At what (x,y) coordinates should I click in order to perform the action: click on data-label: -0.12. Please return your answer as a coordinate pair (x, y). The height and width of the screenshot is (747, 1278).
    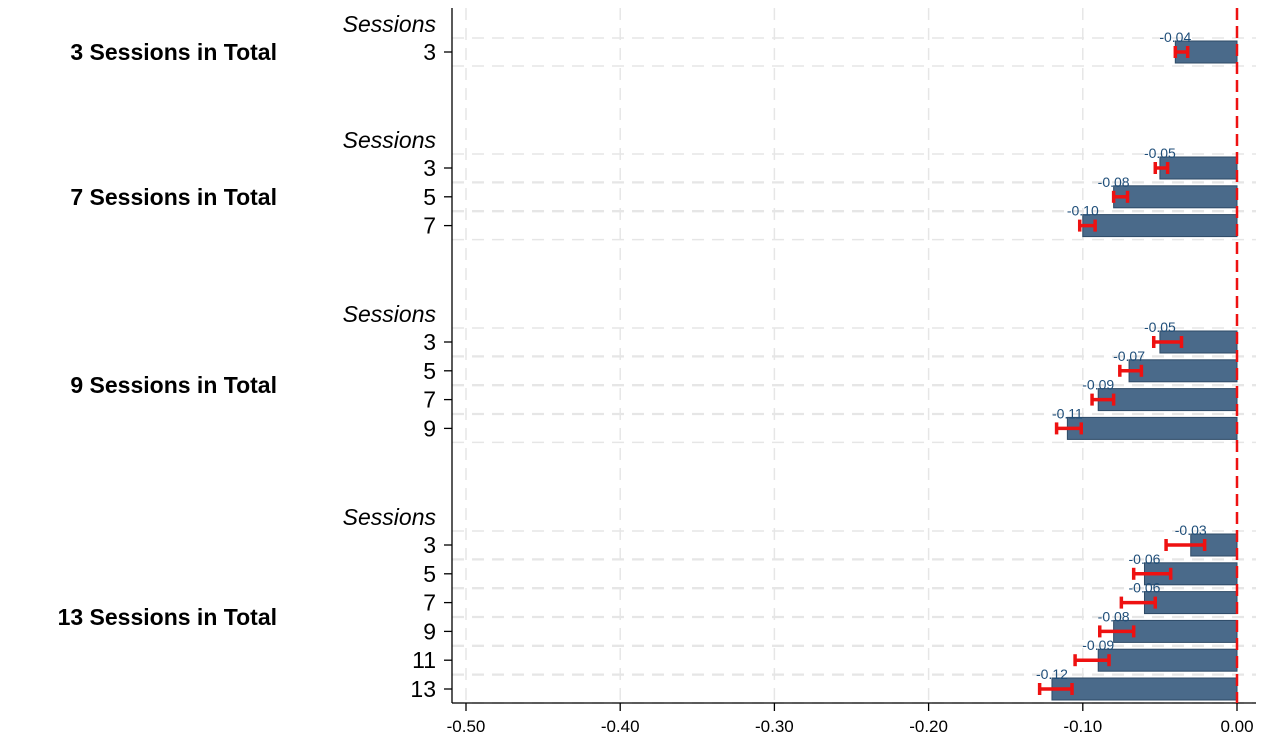
    Looking at the image, I should click on (1052, 674).